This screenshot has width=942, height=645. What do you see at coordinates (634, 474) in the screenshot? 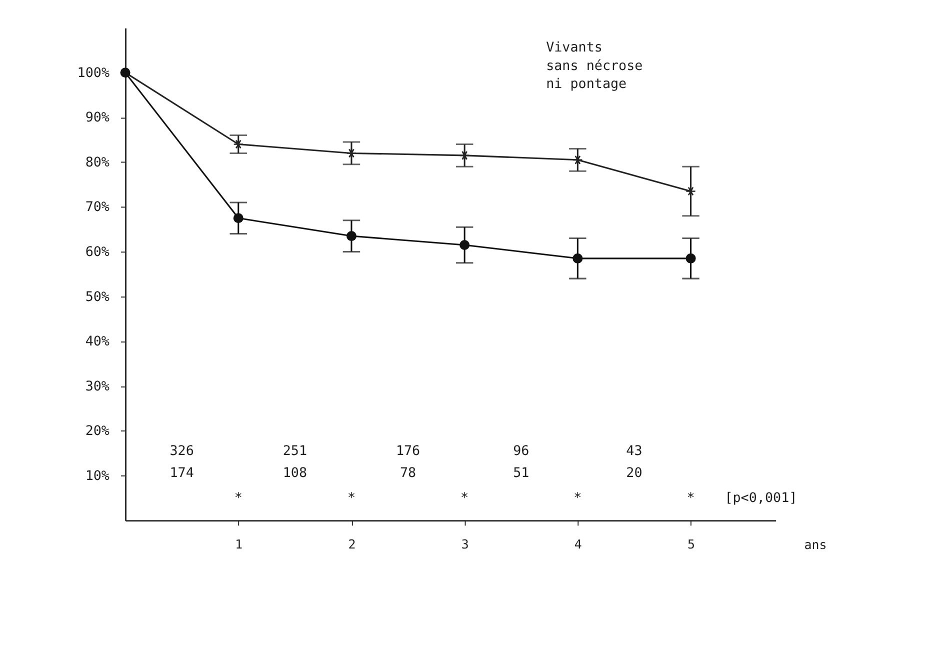
I see `annotation: 20` at bounding box center [634, 474].